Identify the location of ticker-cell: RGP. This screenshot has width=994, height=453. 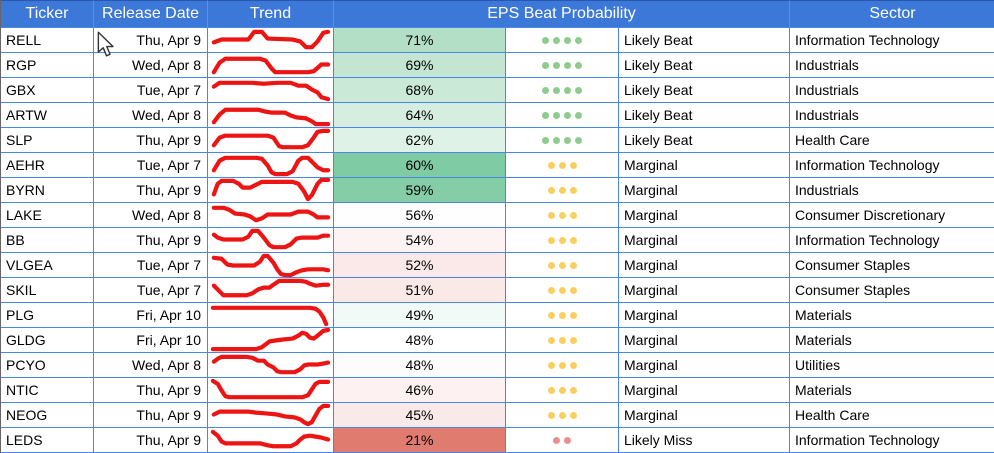
(47, 65).